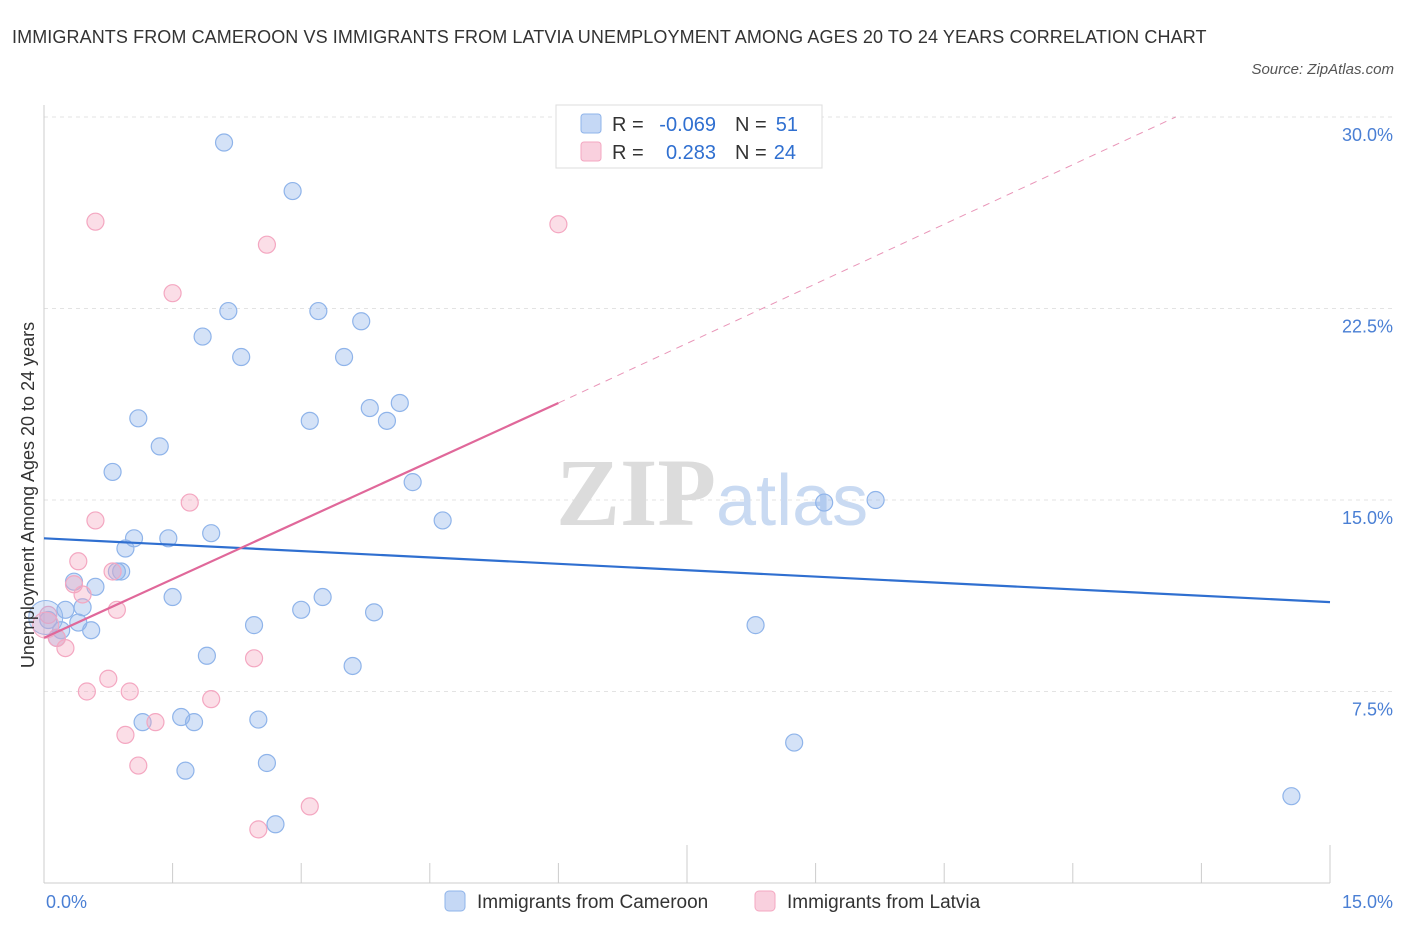  Describe the element at coordinates (691, 153) in the screenshot. I see `stats-r-value-latvia: 0.283` at that location.